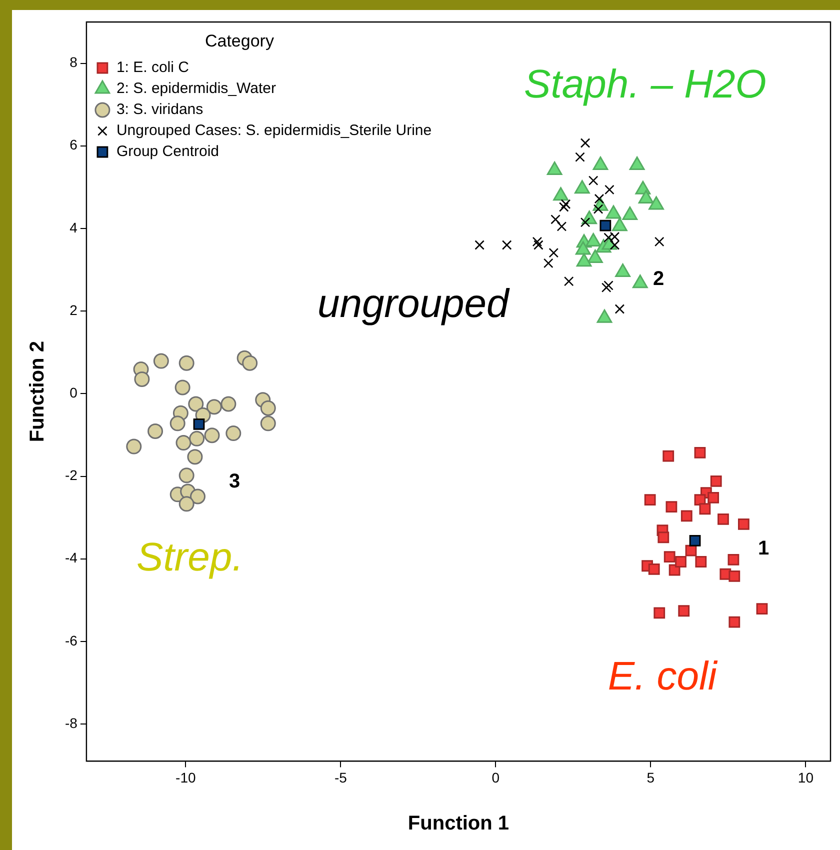  I want to click on x-tick-label: 10, so click(806, 777).